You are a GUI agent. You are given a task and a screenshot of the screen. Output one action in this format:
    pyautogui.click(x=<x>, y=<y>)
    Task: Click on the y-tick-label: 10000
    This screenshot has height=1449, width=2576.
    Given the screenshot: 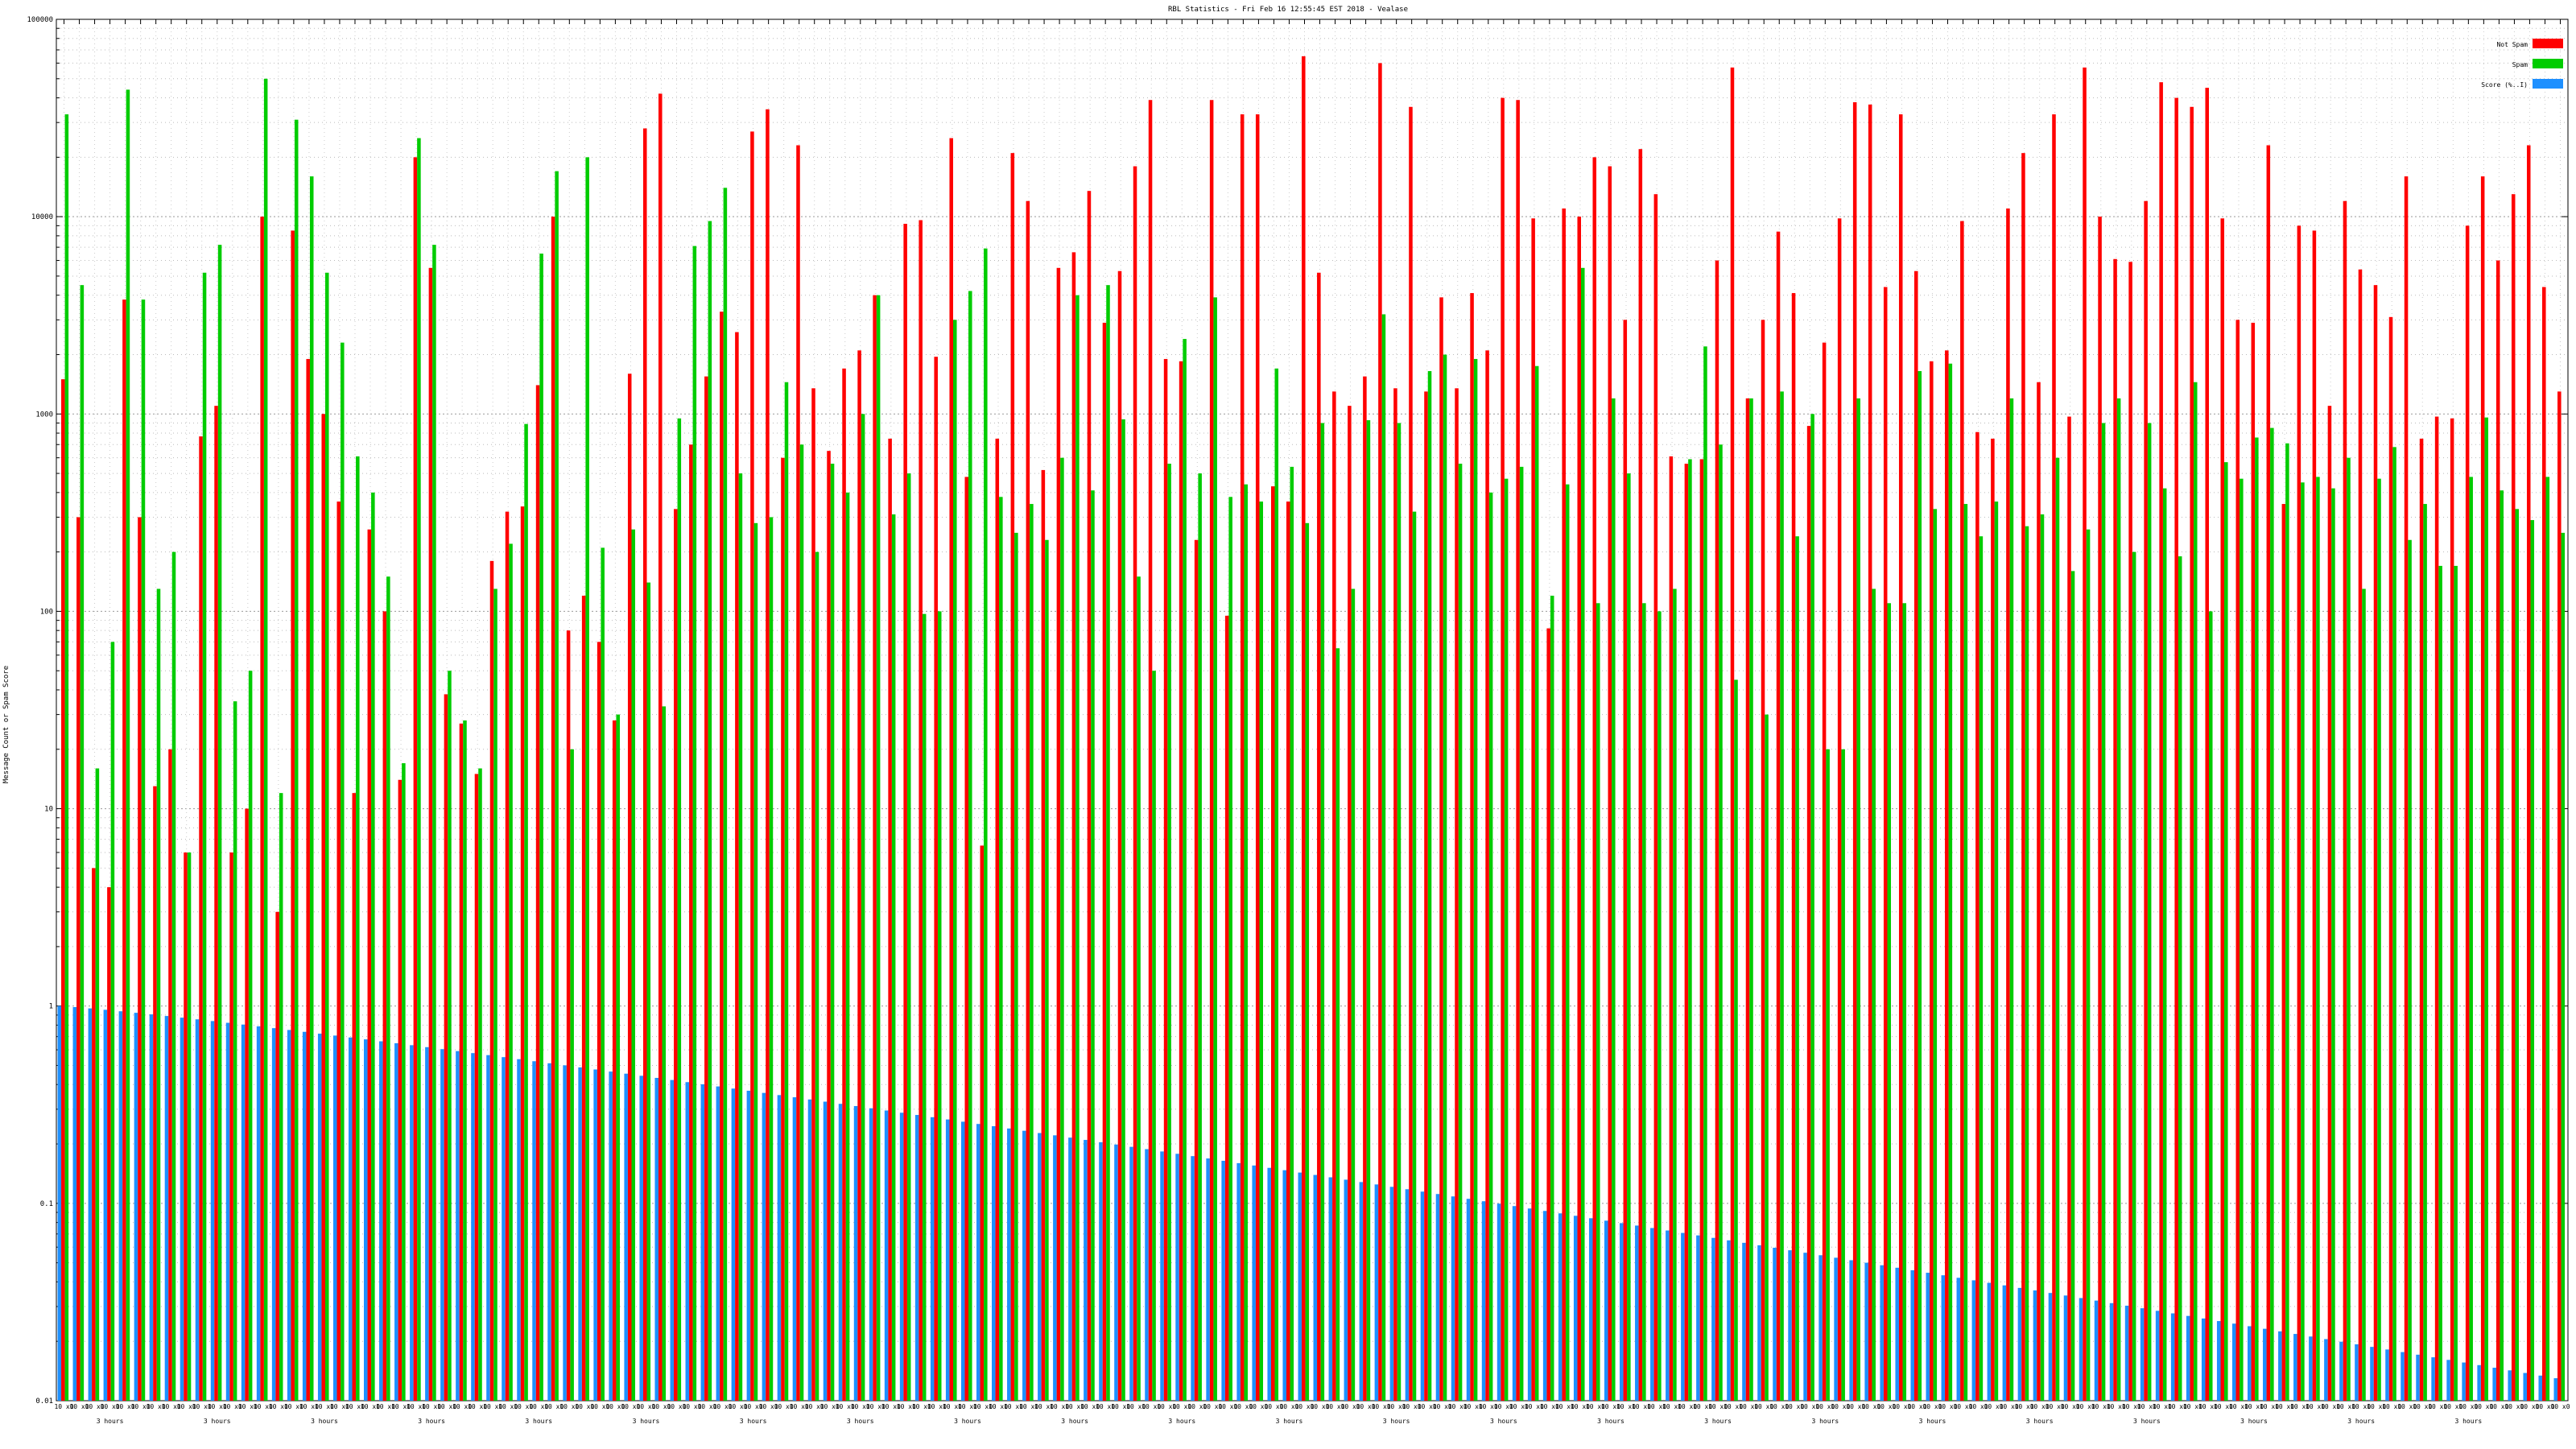 What is the action you would take?
    pyautogui.click(x=42, y=217)
    